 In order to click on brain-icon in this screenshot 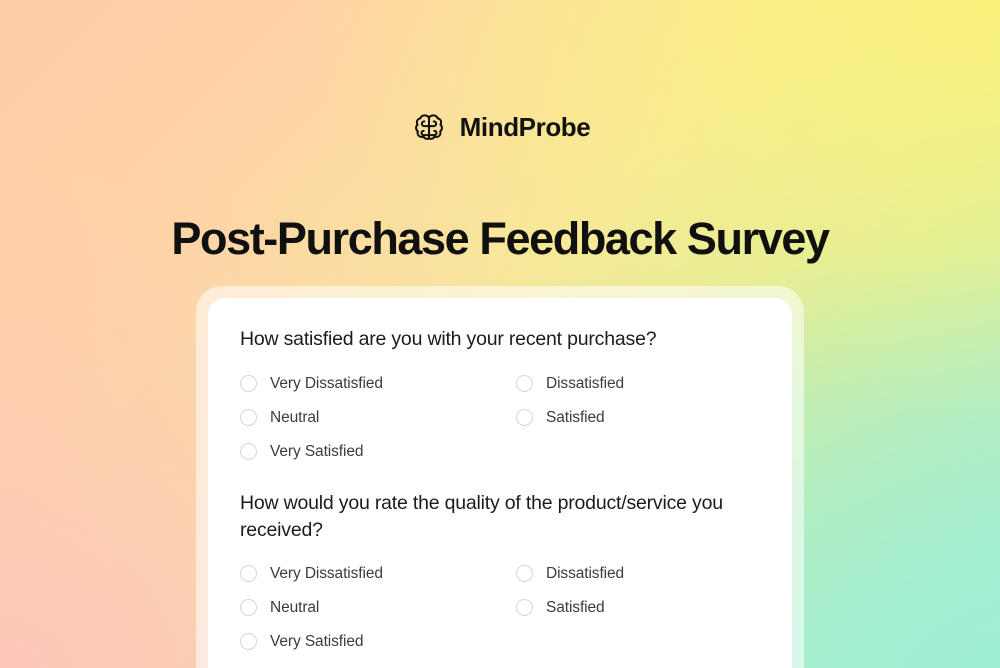, I will do `click(429, 127)`.